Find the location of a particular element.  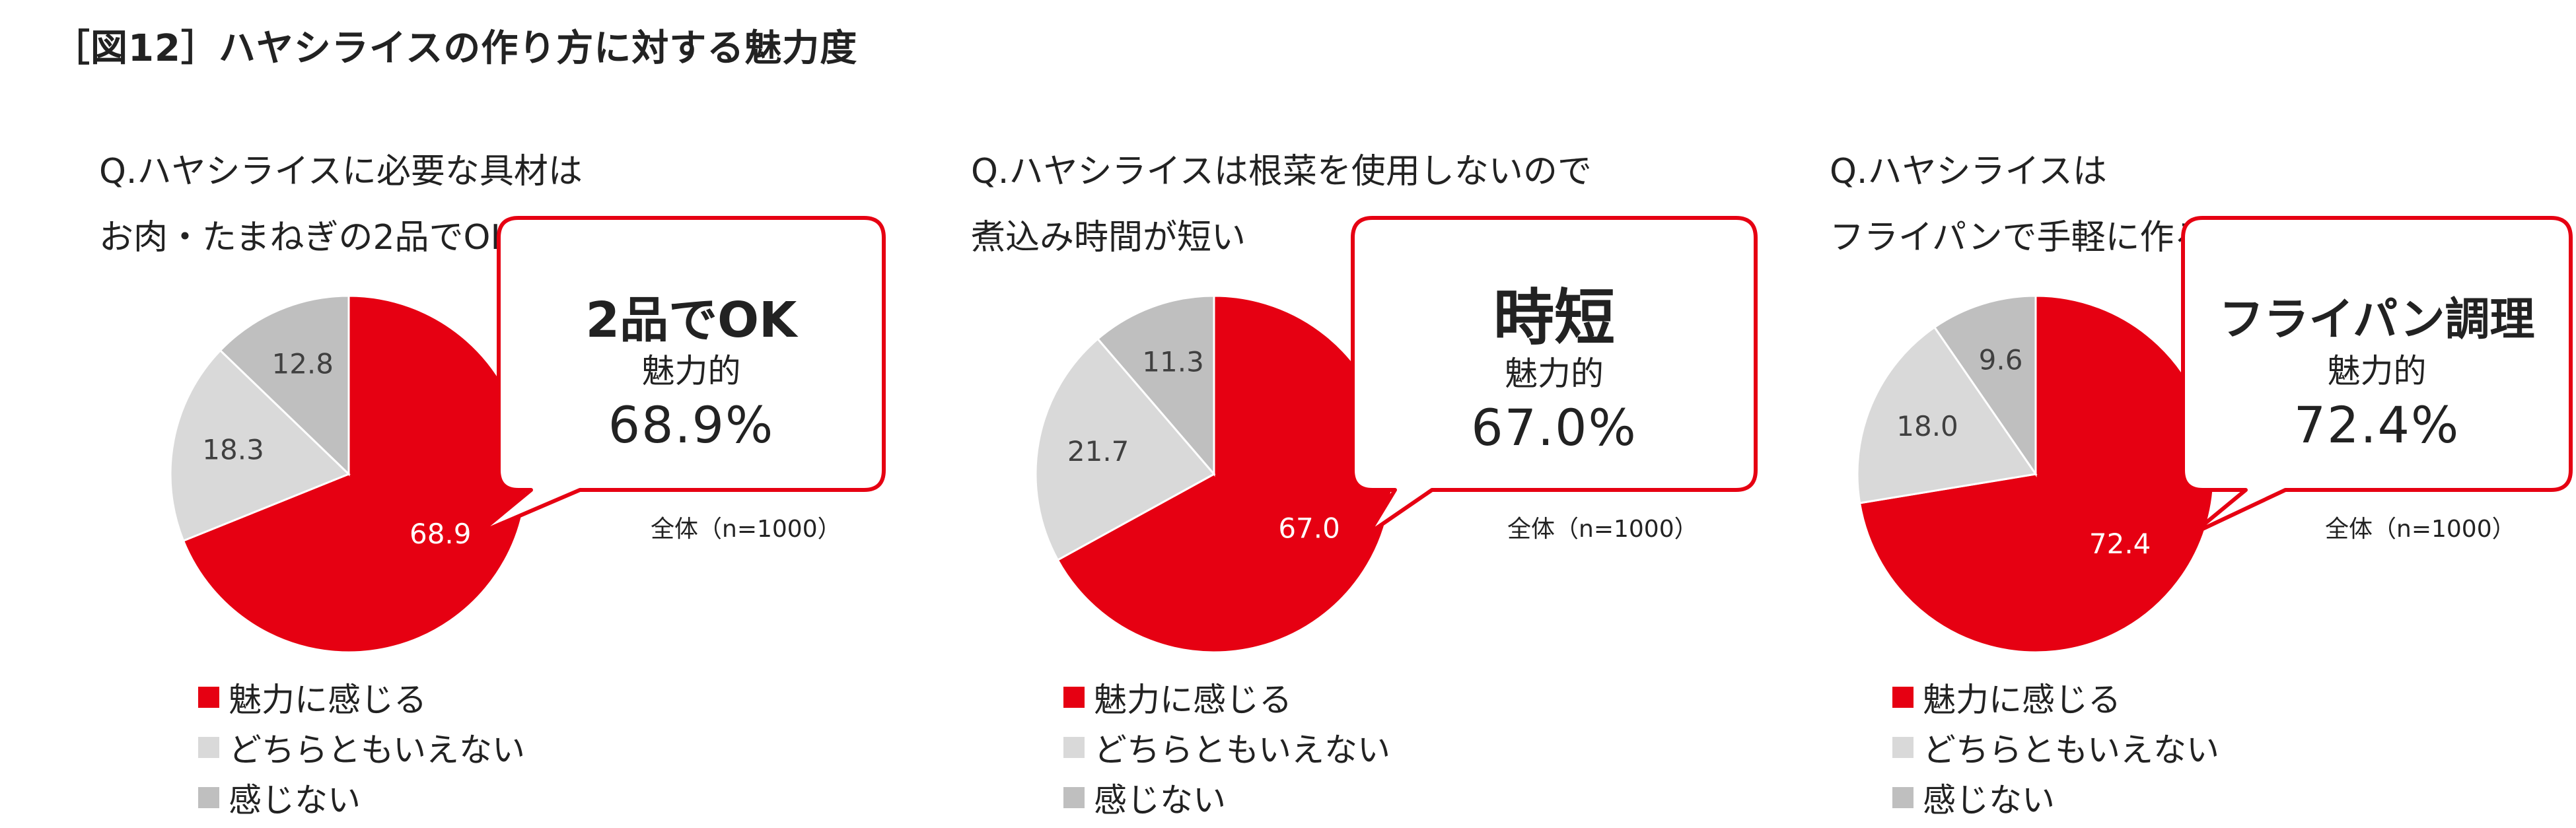

pie-chart: 68.9 18.3 12.8 is located at coordinates (348, 474).